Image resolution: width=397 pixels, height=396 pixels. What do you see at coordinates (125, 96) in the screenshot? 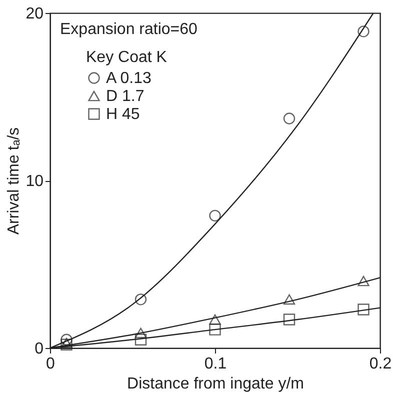
I see `legend-label: D 1.7` at bounding box center [125, 96].